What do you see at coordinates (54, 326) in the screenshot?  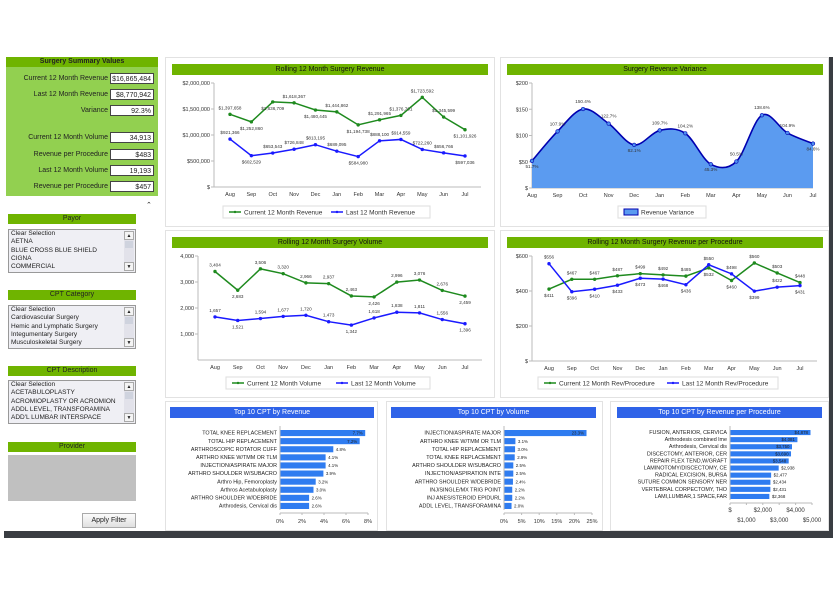 I see `cpt-category-option: Hemic and Lymphatic Surgery` at bounding box center [54, 326].